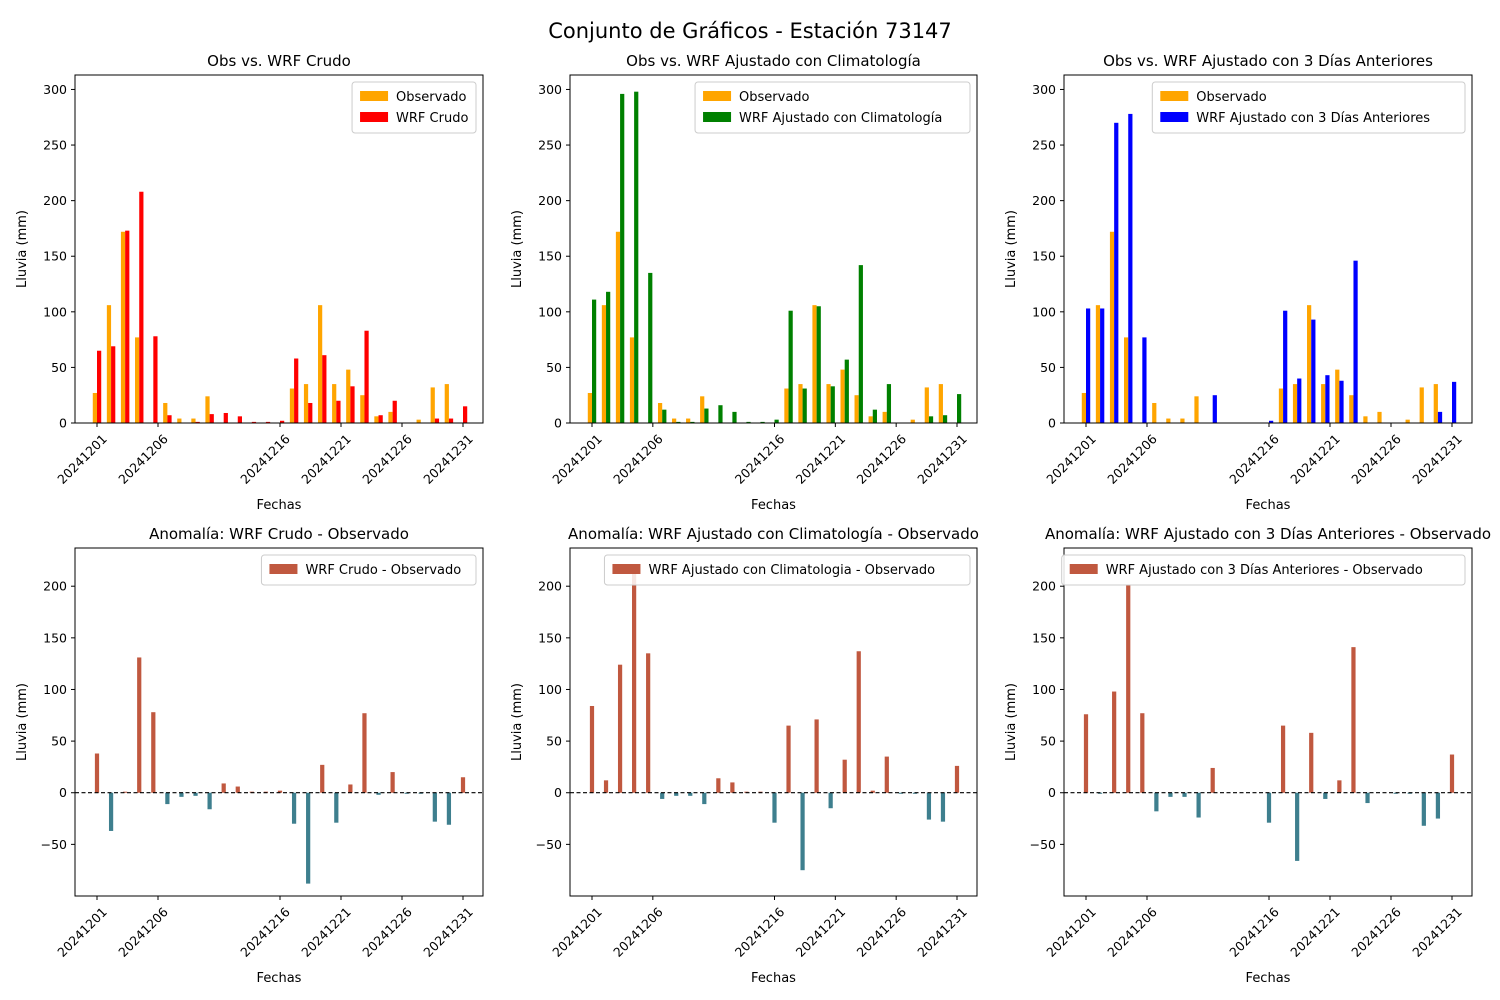  I want to click on x-tick-label: 20241221, so click(821, 459).